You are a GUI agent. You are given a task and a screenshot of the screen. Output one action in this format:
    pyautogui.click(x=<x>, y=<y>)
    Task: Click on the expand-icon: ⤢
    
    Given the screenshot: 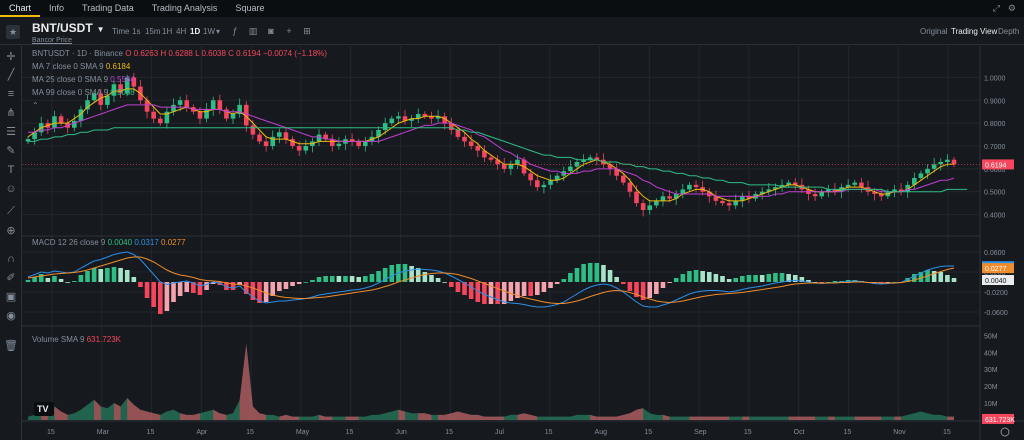 What is the action you would take?
    pyautogui.click(x=996, y=8)
    